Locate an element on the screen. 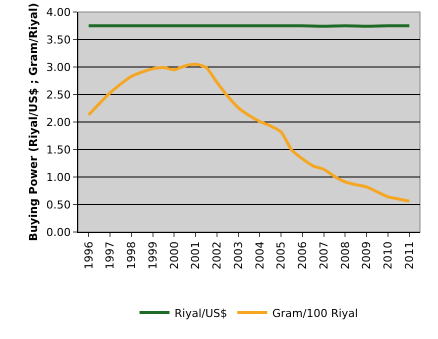 This screenshot has height=339, width=438. x-tick-label: 2005 is located at coordinates (281, 255).